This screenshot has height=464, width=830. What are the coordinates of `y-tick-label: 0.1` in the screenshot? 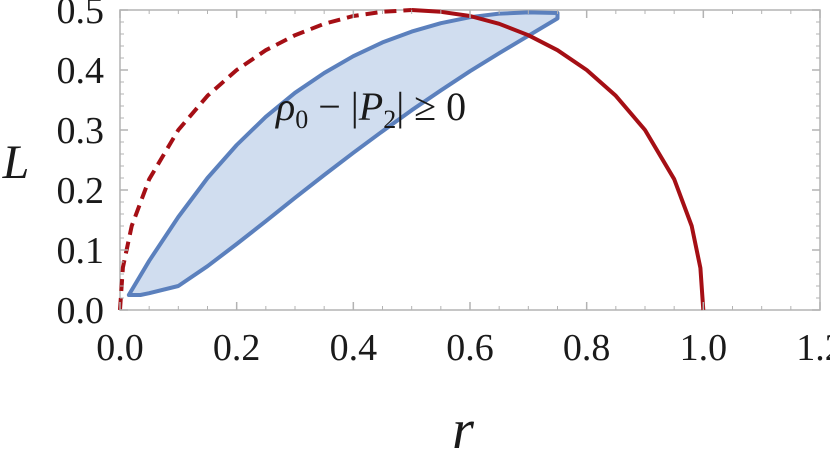 It's located at (81, 251).